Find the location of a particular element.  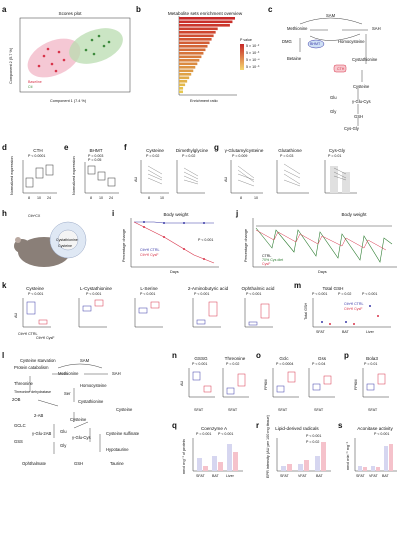

panel-s-ylabel: nmol min⁻¹ mg⁻¹ is located at coordinates (348, 455).